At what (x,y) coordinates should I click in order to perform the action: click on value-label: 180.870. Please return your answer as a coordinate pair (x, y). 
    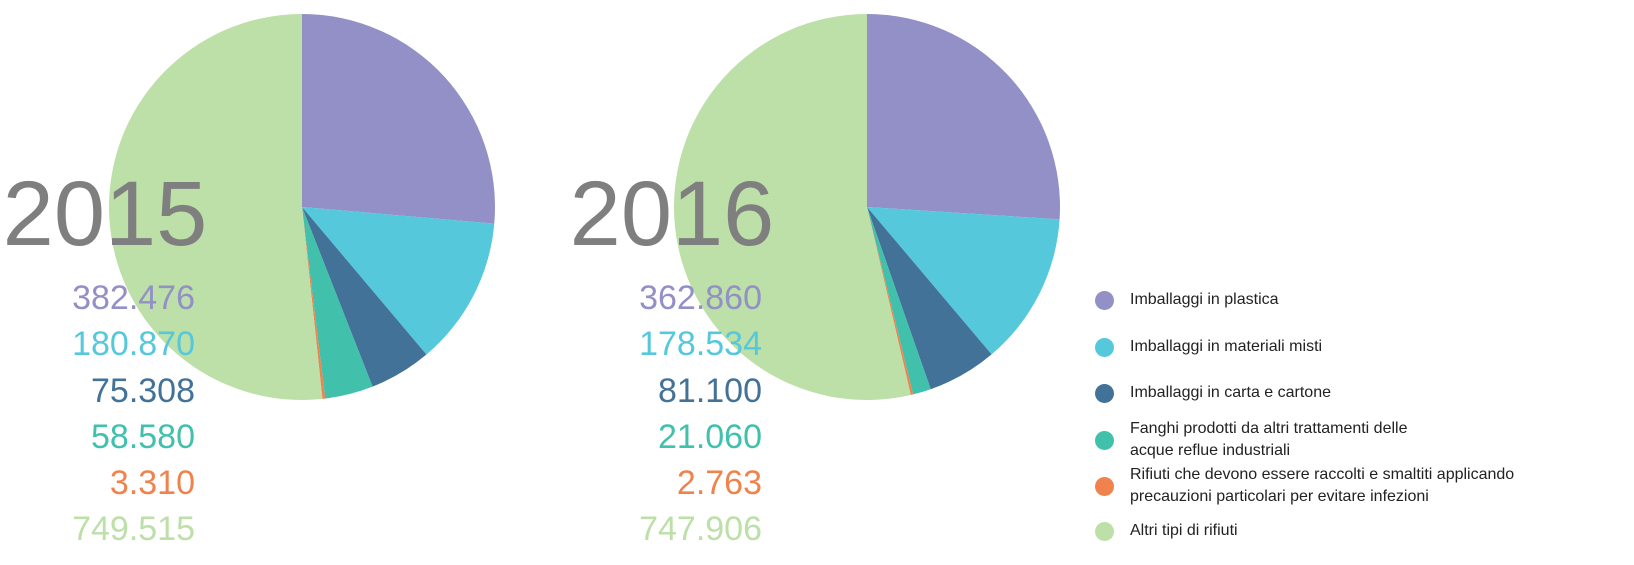
    Looking at the image, I should click on (133, 344).